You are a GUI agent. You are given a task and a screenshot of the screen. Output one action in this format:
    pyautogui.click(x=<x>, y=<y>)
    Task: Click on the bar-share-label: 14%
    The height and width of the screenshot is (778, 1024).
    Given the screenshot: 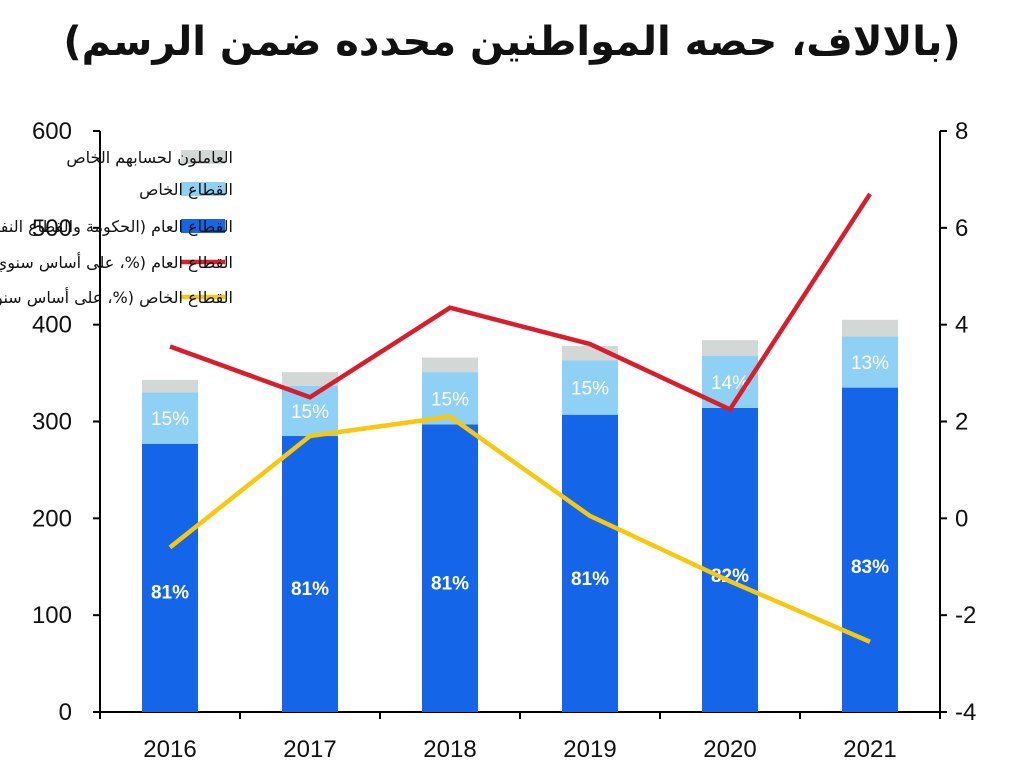 What is the action you would take?
    pyautogui.click(x=730, y=383)
    